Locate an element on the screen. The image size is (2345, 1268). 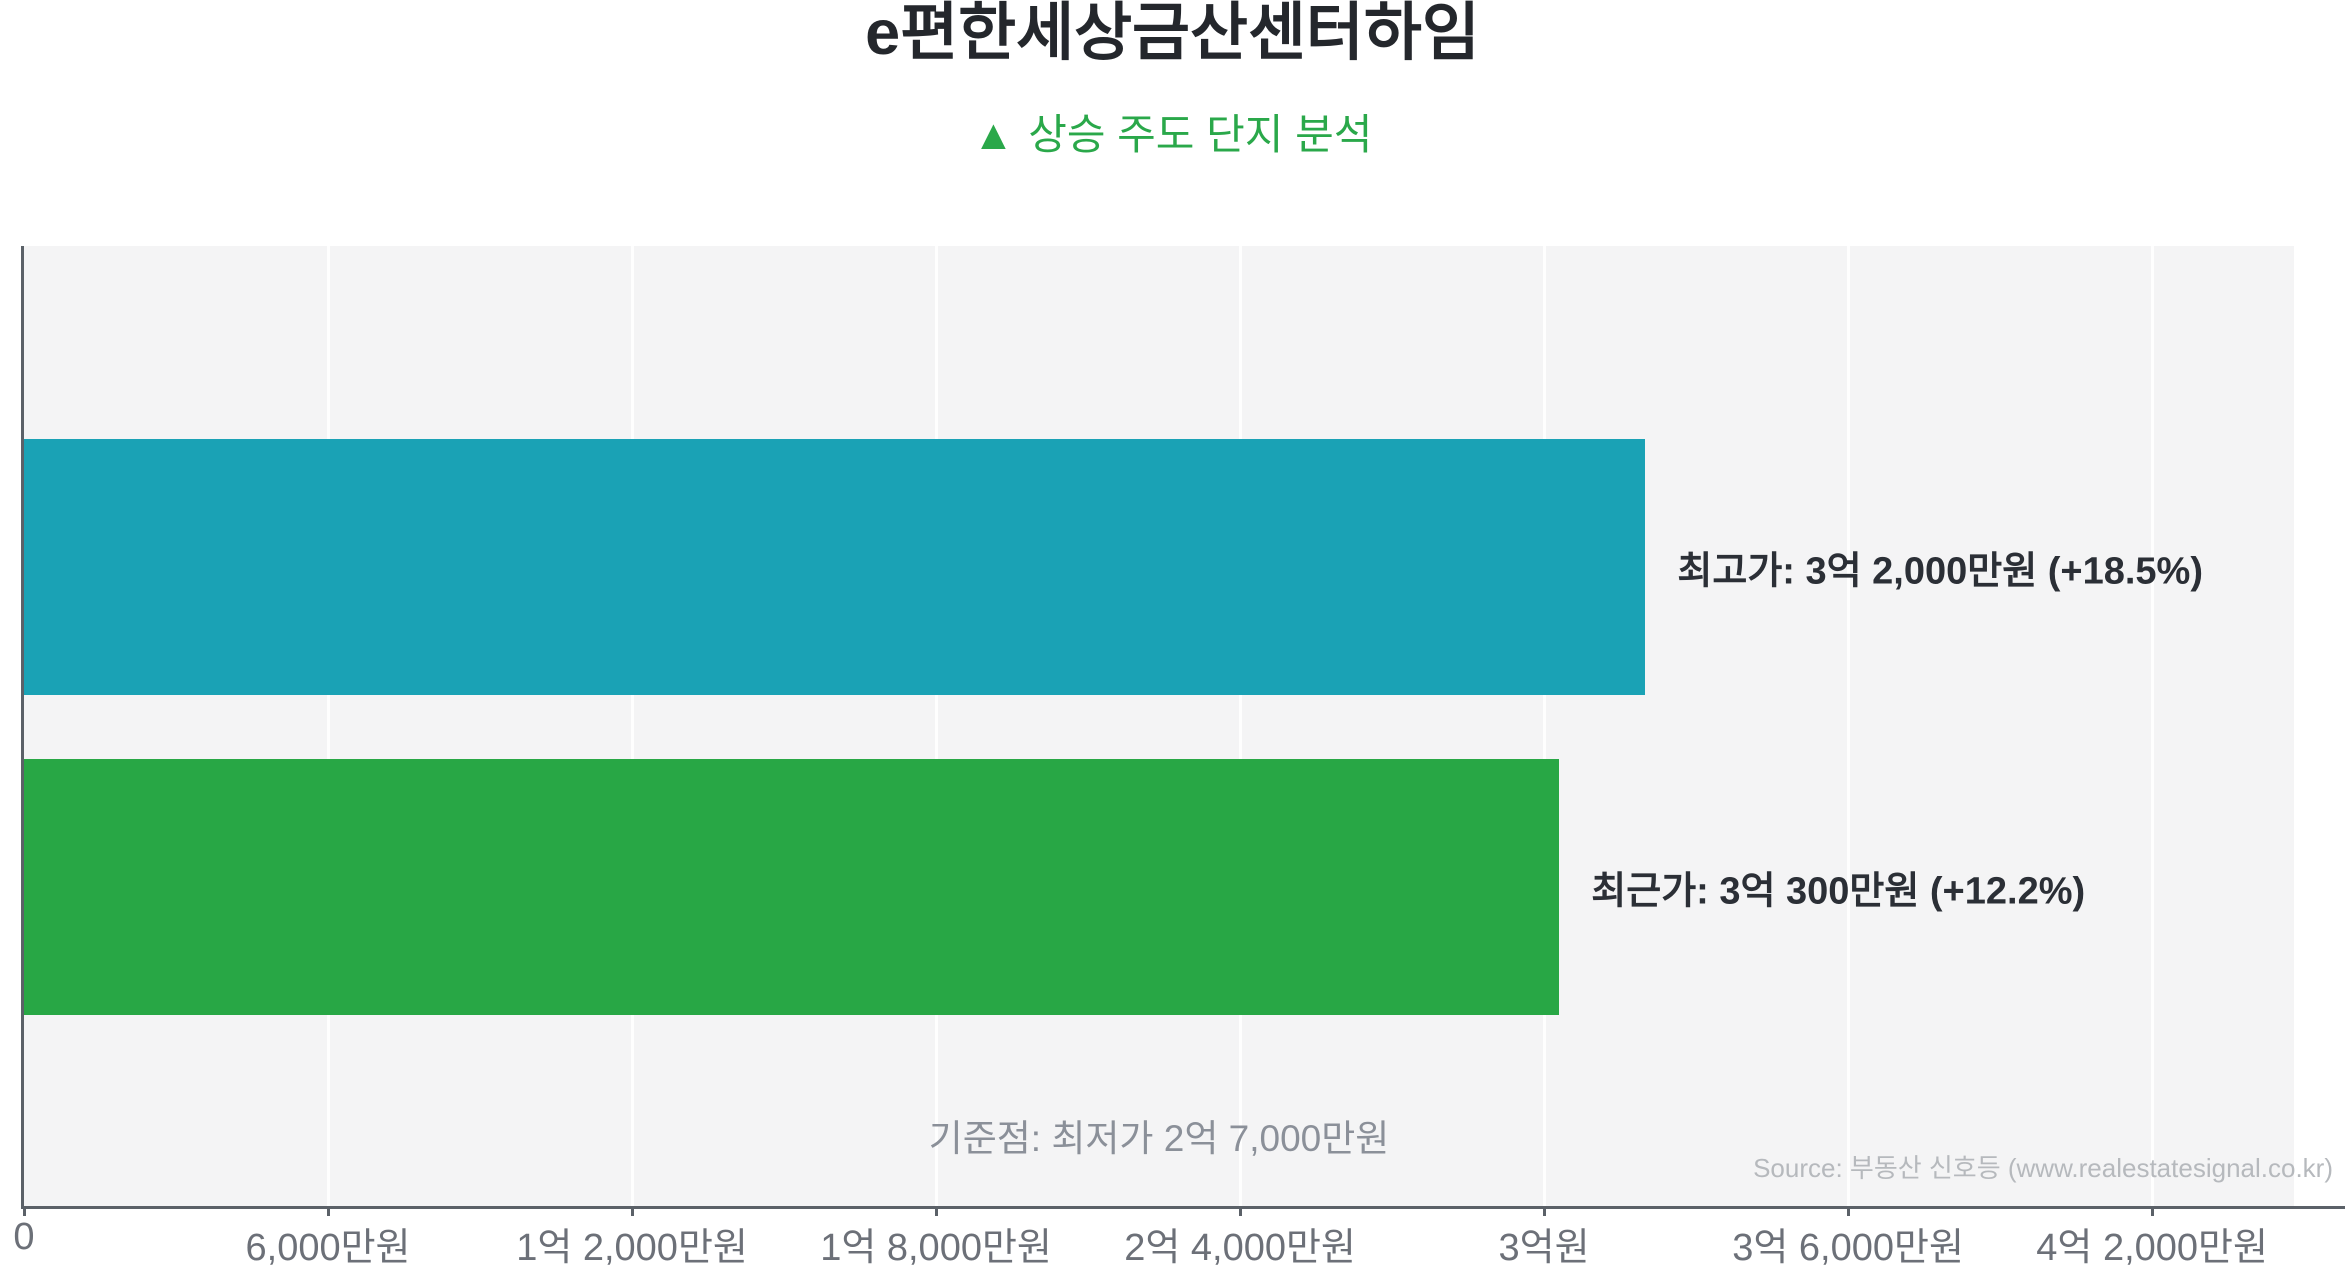
x-tick-label: 0 is located at coordinates (24, 1237).